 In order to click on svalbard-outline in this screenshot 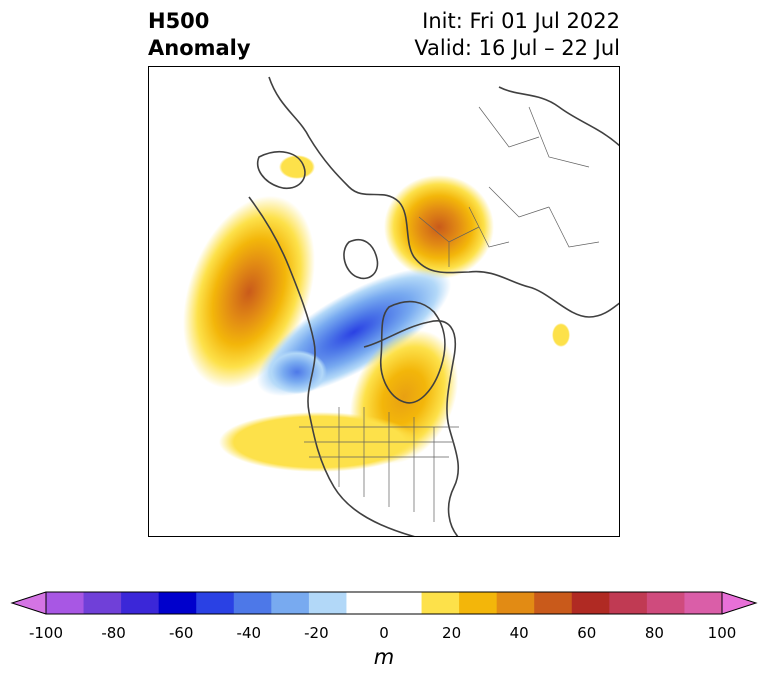, I will do `click(281, 170)`.